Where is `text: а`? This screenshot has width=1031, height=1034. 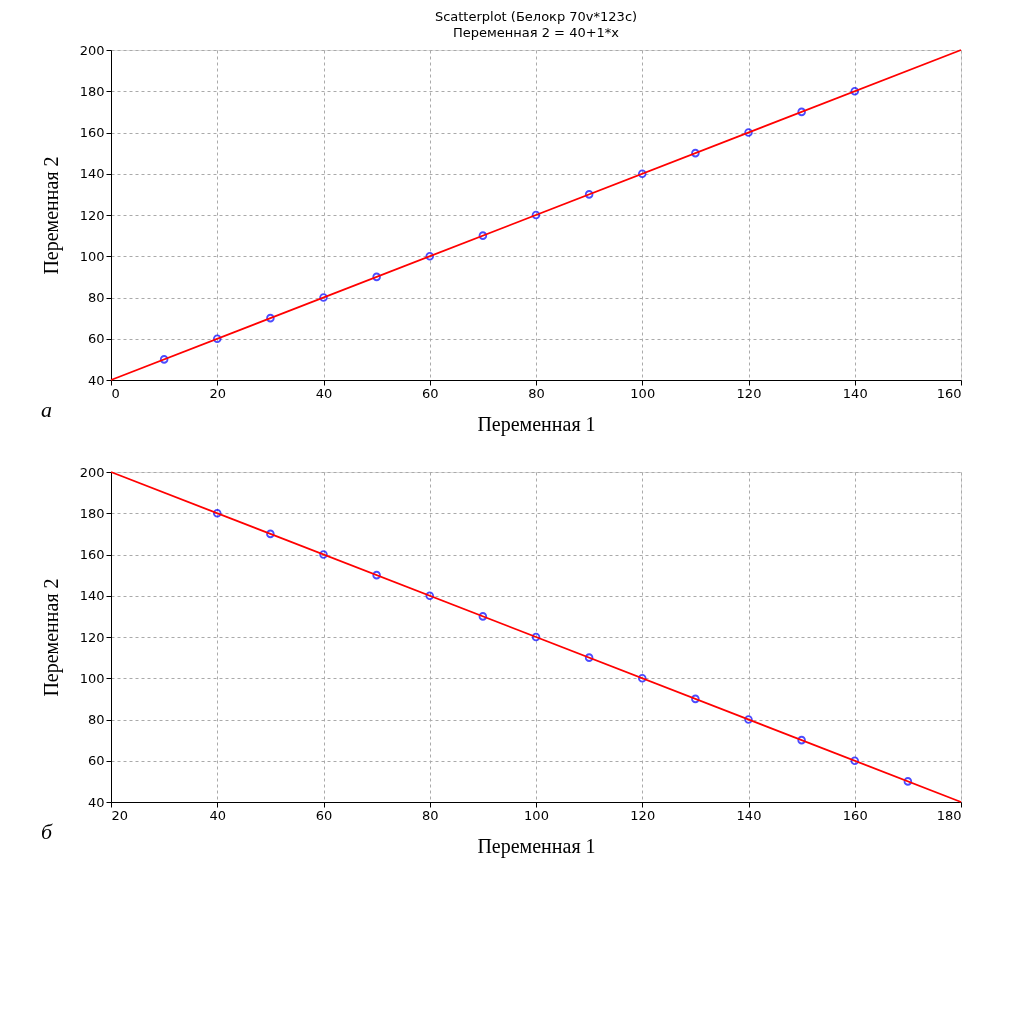
text: а is located at coordinates (46, 409).